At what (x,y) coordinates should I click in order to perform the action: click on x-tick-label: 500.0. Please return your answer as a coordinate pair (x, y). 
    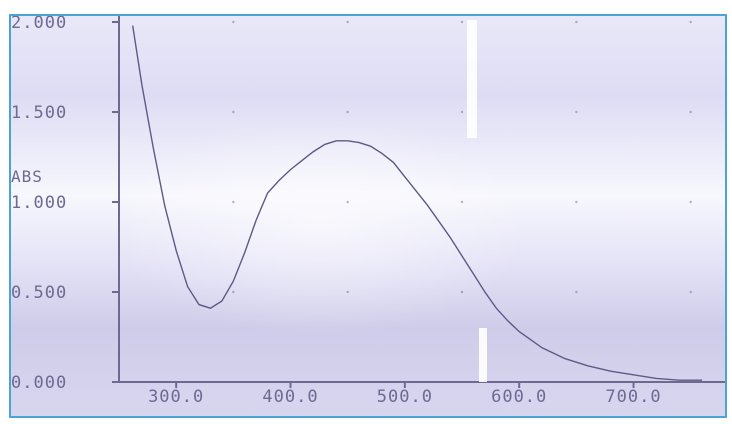
    Looking at the image, I should click on (405, 397).